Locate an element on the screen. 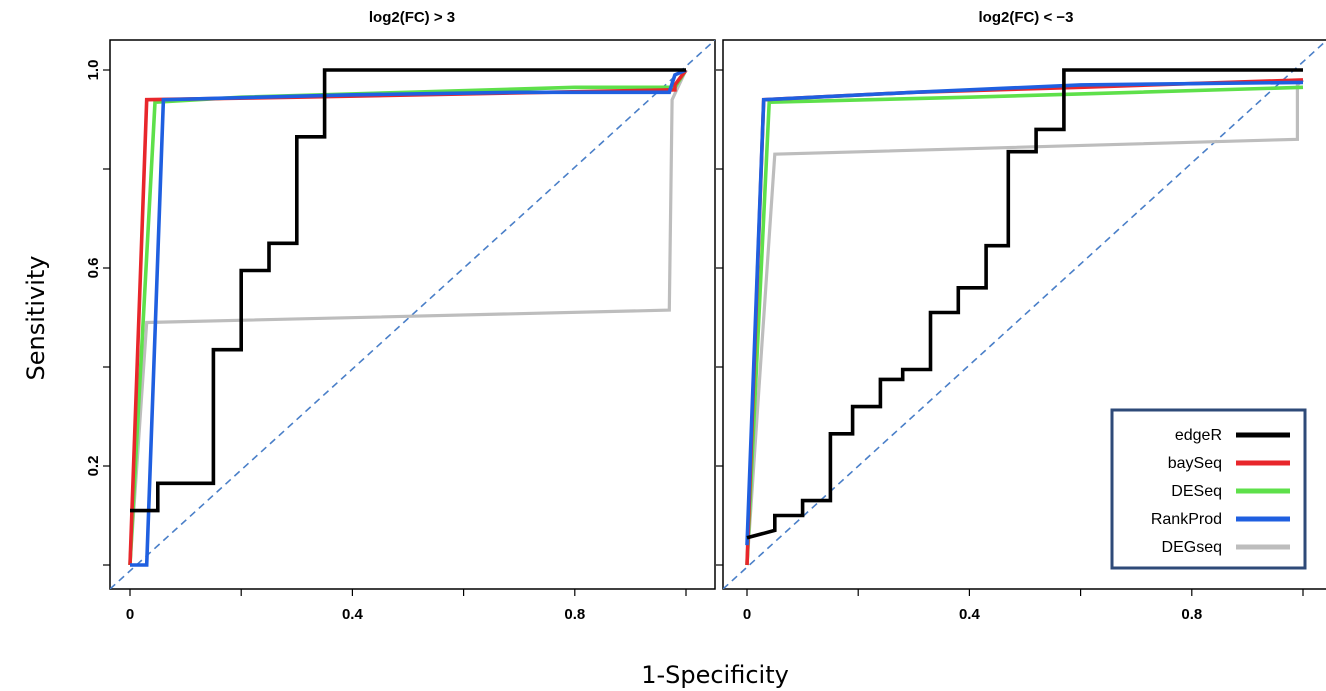 This screenshot has height=691, width=1326. left-x-axis: 0 0.4 0.8 is located at coordinates (406, 606).